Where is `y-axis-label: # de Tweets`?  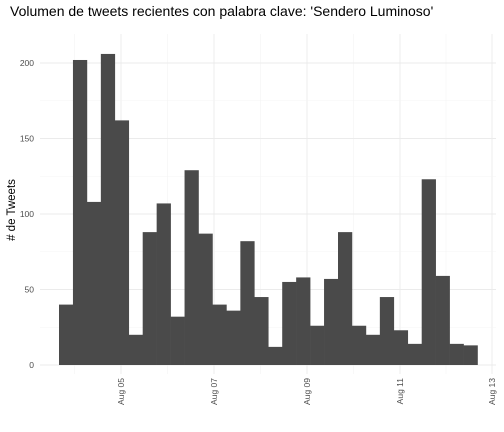
y-axis-label: # de Tweets is located at coordinates (12, 210).